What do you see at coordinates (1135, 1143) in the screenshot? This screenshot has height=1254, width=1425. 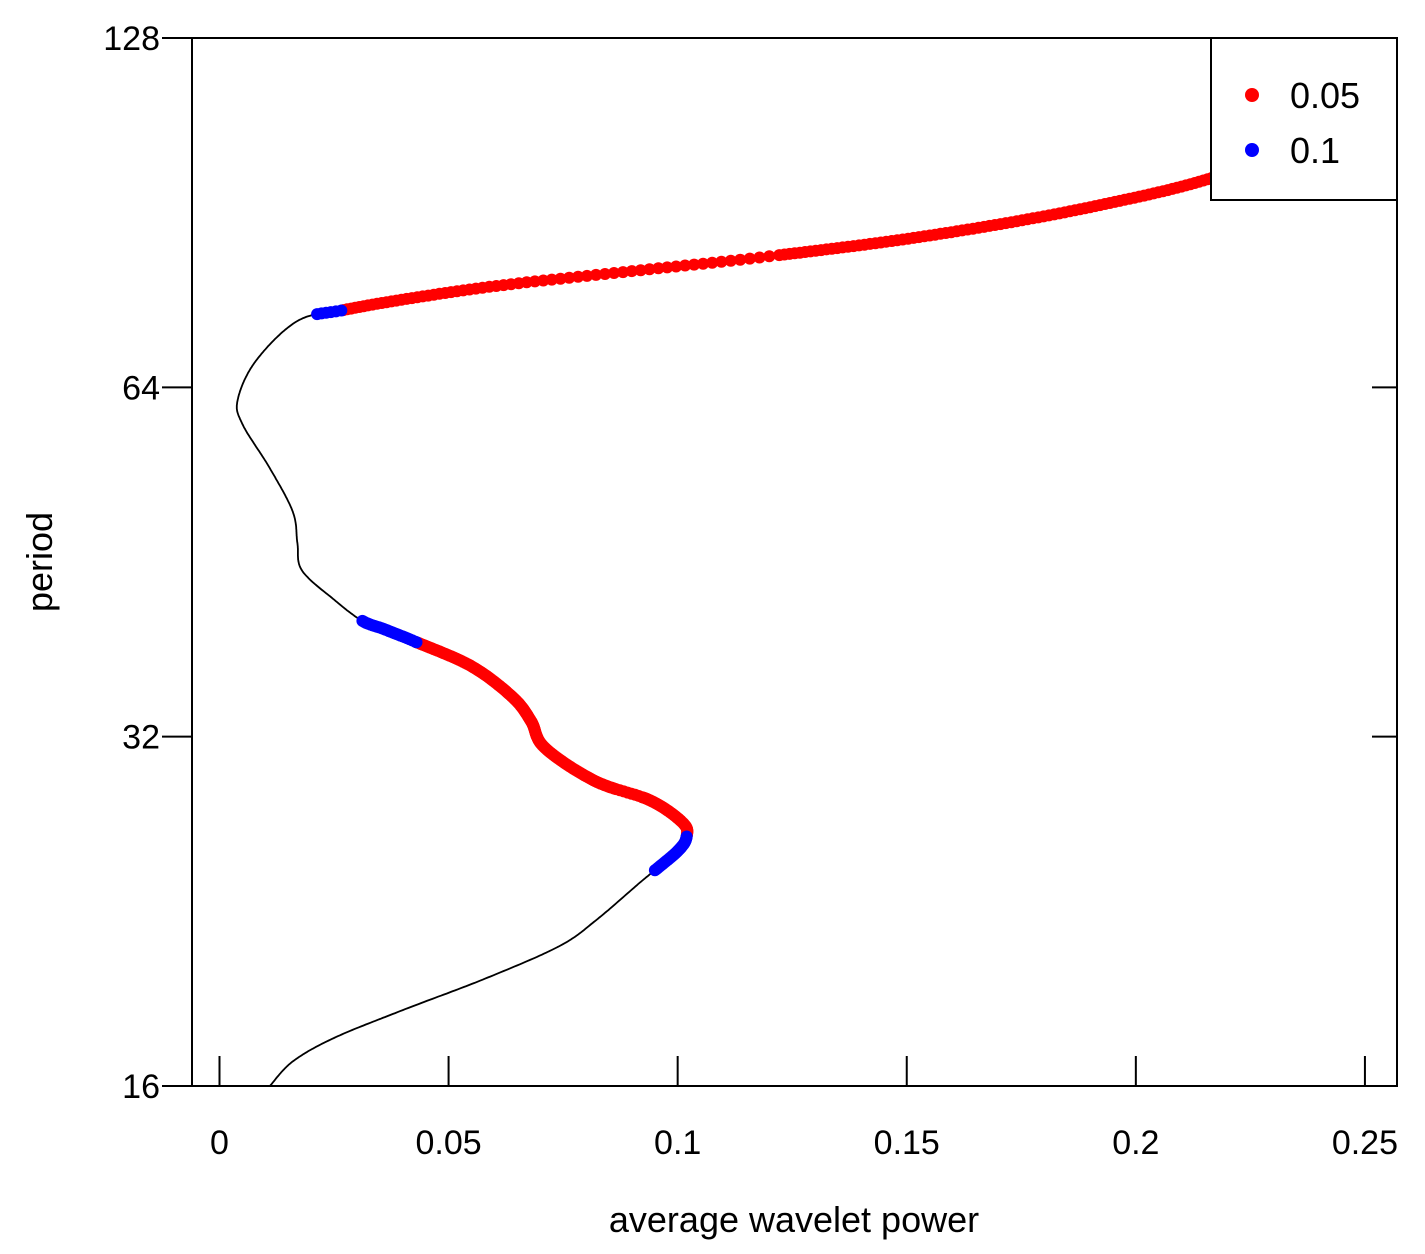 I see `x-tick-label: 0.2` at bounding box center [1135, 1143].